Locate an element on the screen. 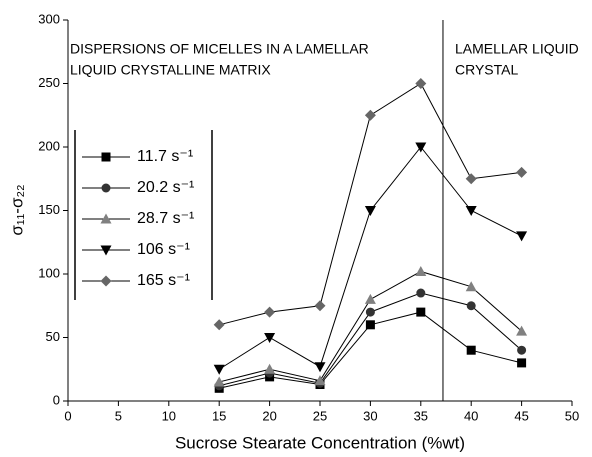 Image resolution: width=592 pixels, height=457 pixels. annotation: LIQUID CRYSTALLINE MATRIX is located at coordinates (170, 70).